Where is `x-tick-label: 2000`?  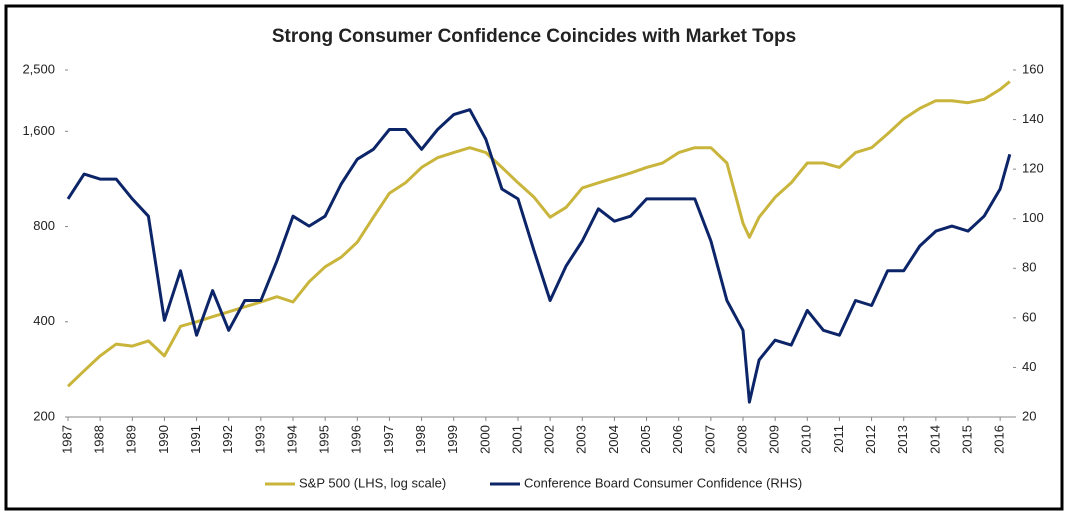
x-tick-label: 2000 is located at coordinates (484, 439).